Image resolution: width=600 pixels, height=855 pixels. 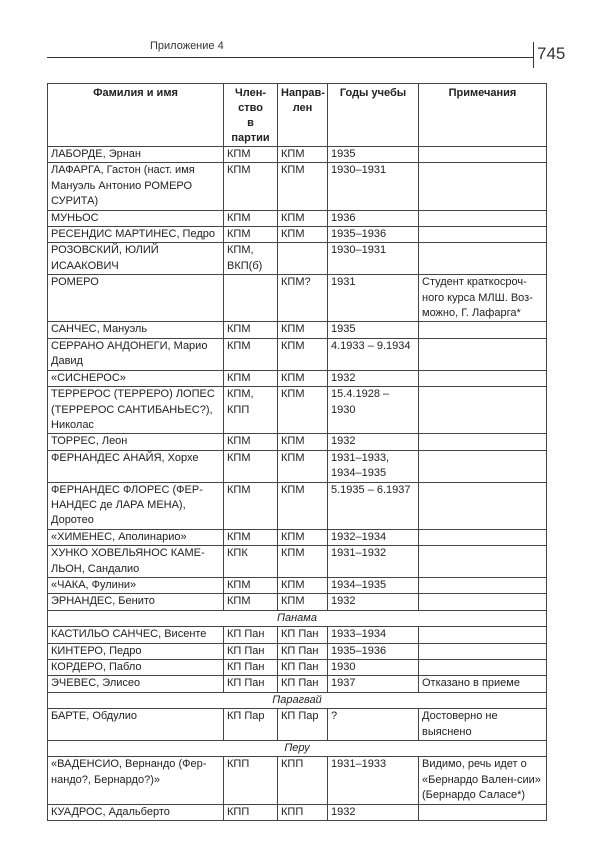 I want to click on cell-sent: КПМ?, so click(x=302, y=298).